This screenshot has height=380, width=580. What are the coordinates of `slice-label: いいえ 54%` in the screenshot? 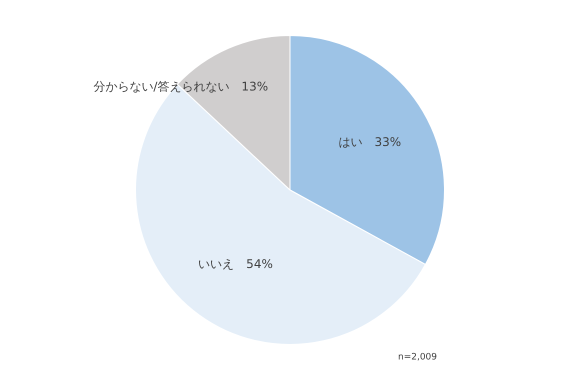 It's located at (235, 264).